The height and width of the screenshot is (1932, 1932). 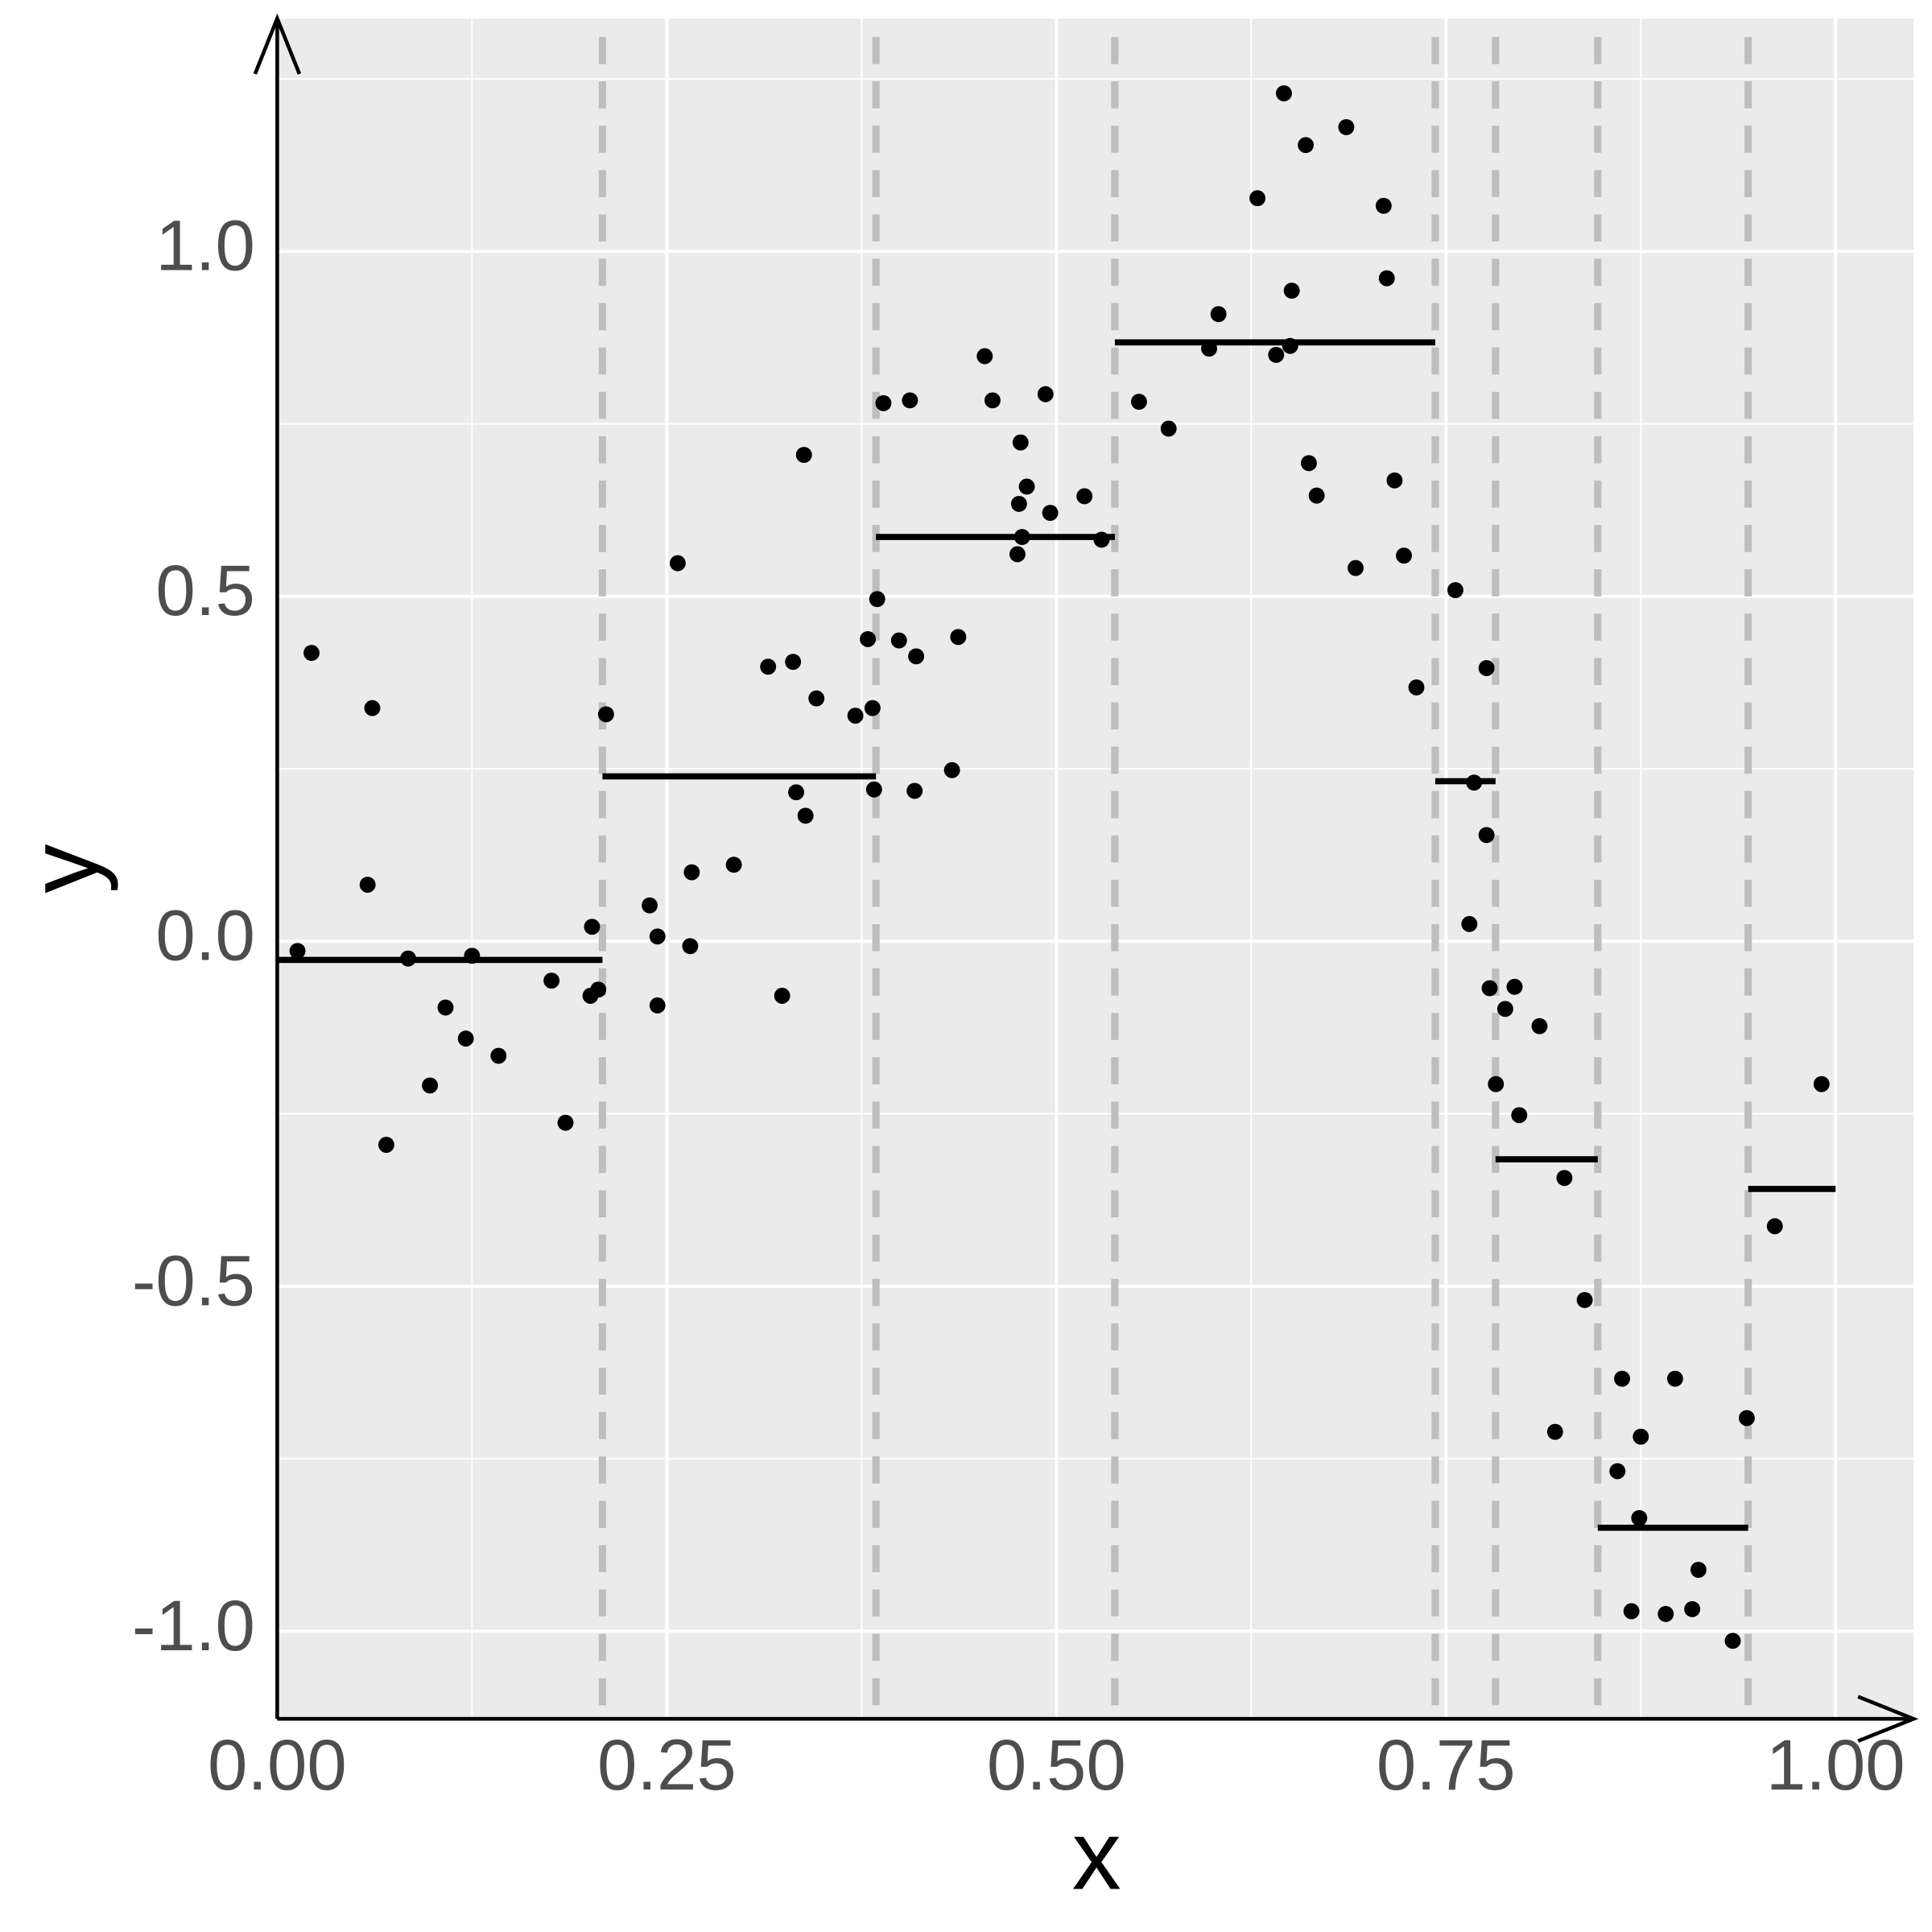 What do you see at coordinates (63, 868) in the screenshot?
I see `y-axis-title: y` at bounding box center [63, 868].